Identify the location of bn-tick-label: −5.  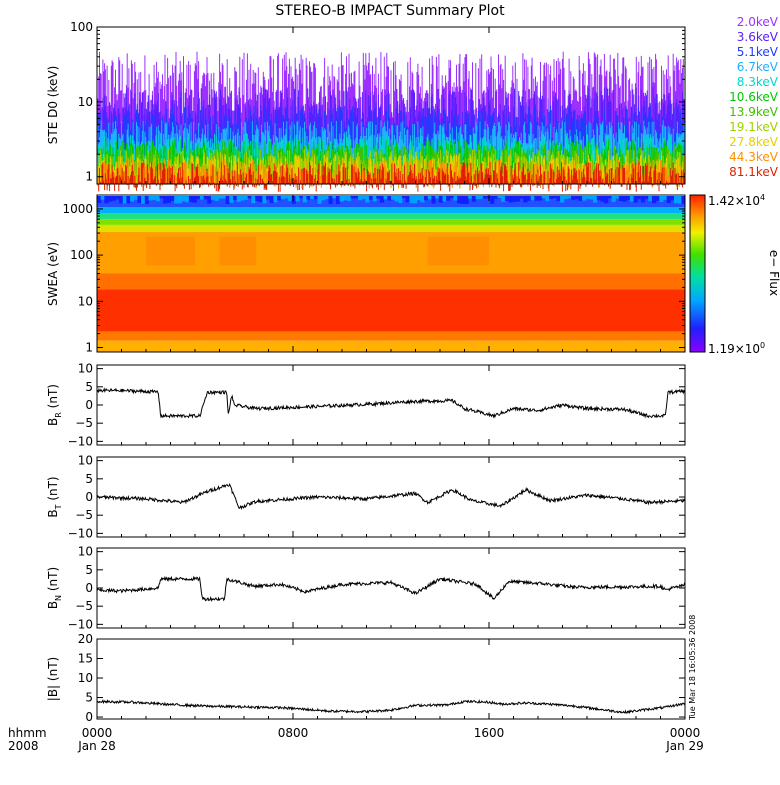
(84, 606).